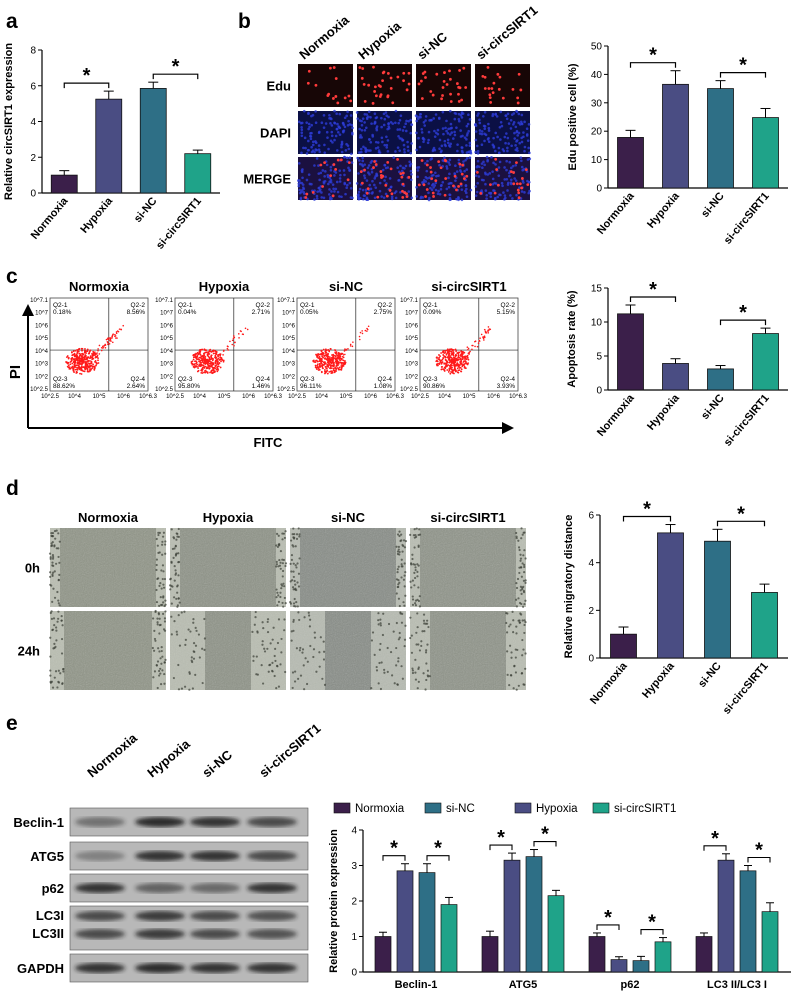 The image size is (800, 995). Describe the element at coordinates (597, 47) in the screenshot. I see `y-tick-label: 50` at that location.